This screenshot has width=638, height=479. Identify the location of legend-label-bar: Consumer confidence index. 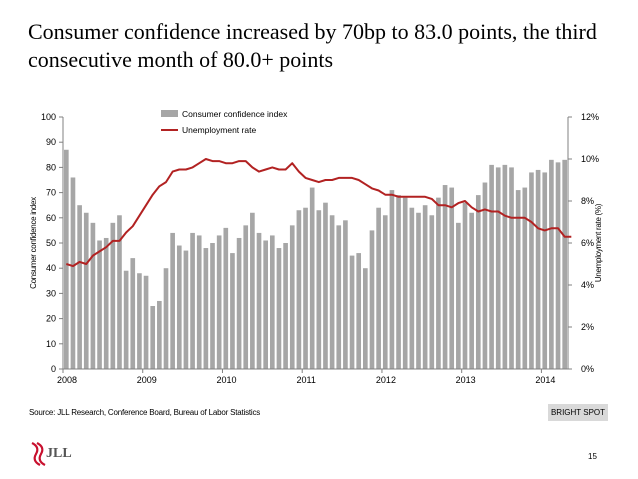
(235, 114).